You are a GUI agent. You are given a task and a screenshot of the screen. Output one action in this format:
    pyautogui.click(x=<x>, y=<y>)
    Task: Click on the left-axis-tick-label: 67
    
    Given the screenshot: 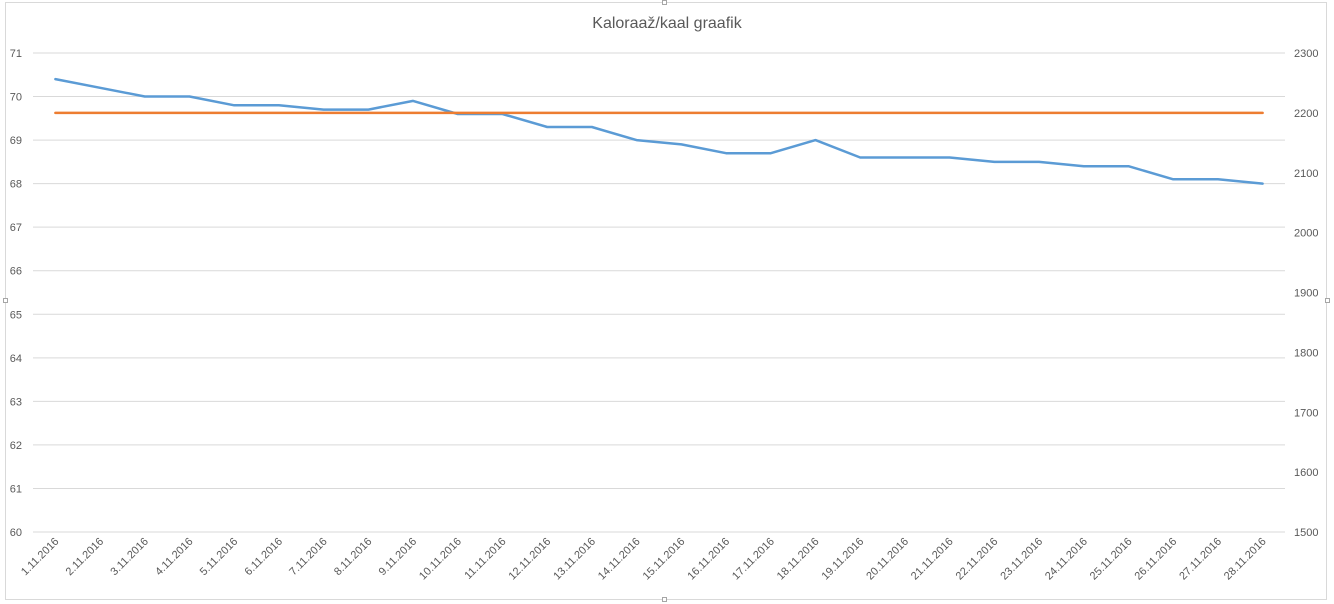 What is the action you would take?
    pyautogui.click(x=16, y=228)
    